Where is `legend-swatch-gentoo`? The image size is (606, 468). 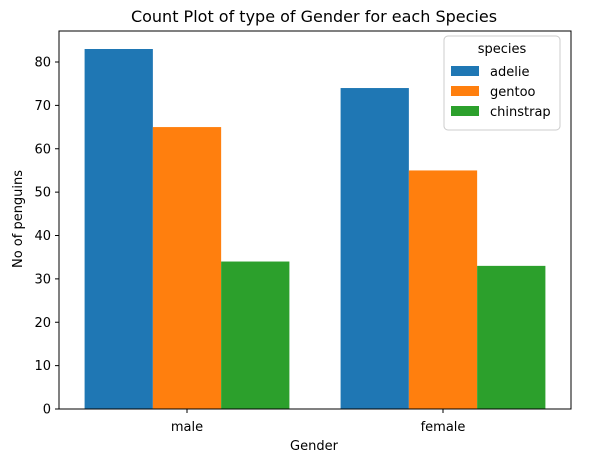 legend-swatch-gentoo is located at coordinates (465, 91).